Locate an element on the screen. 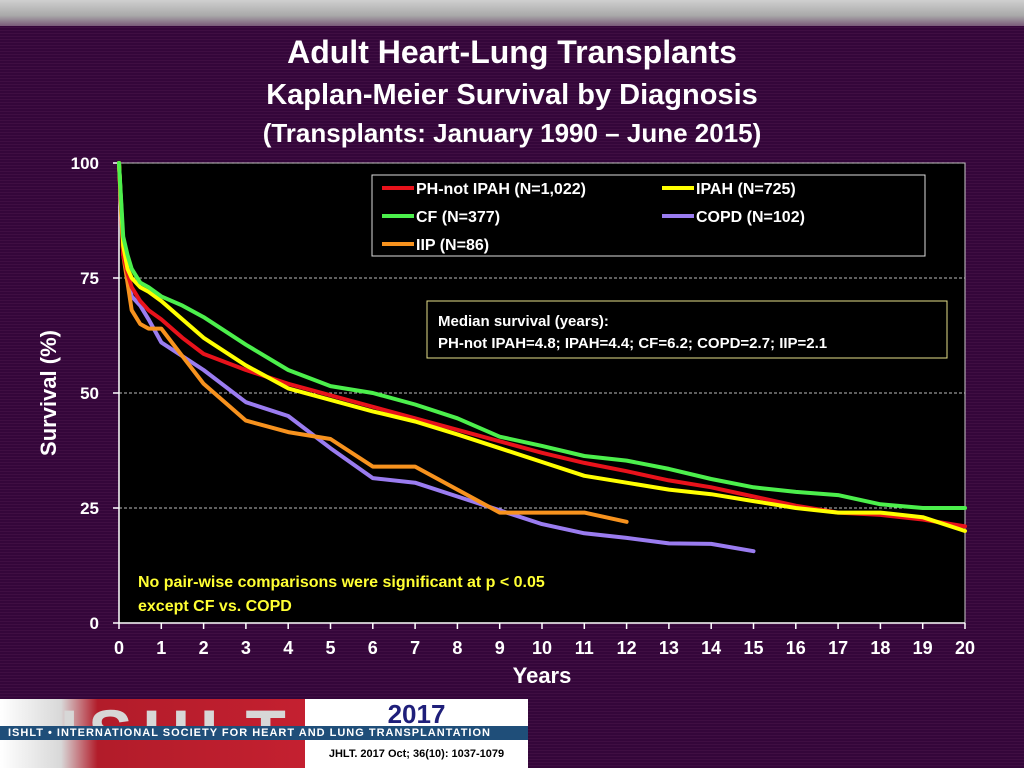  year-background is located at coordinates (416, 712).